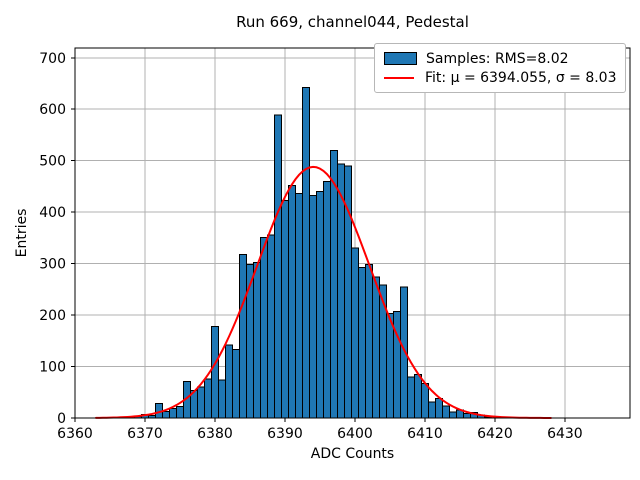 The height and width of the screenshot is (480, 640). I want to click on y-tick-label: 400, so click(52, 213).